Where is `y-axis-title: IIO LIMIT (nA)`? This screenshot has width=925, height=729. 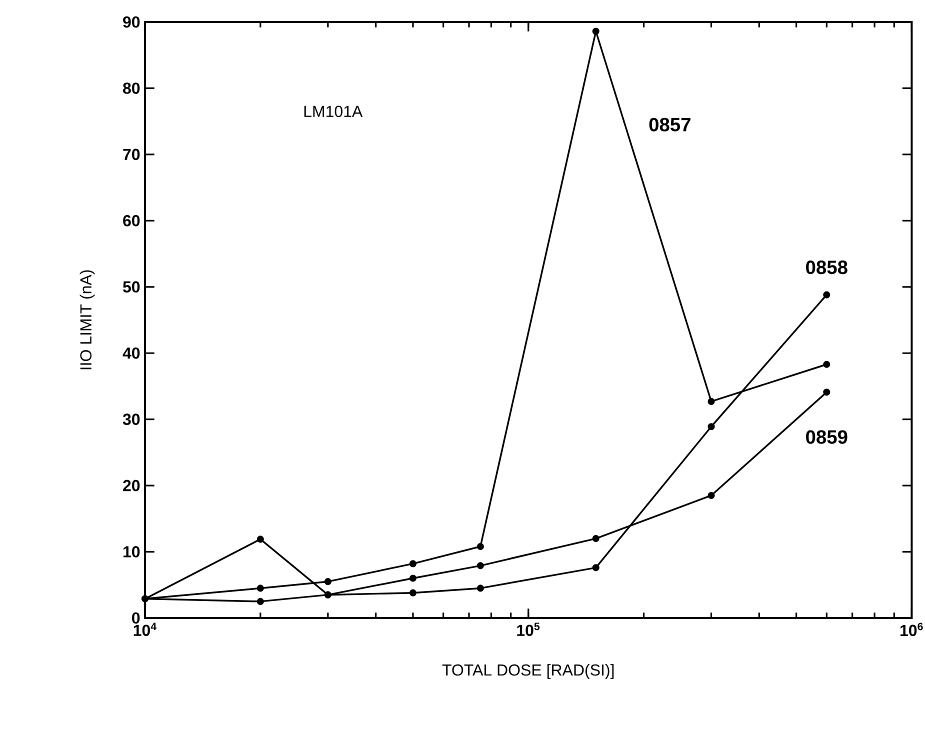
y-axis-title: IIO LIMIT (nA) is located at coordinates (87, 320).